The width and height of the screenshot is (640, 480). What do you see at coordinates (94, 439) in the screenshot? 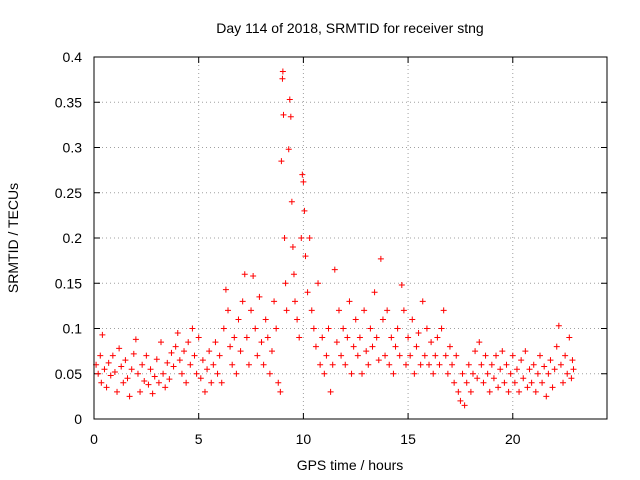
I see `x-tick-label: 0` at bounding box center [94, 439].